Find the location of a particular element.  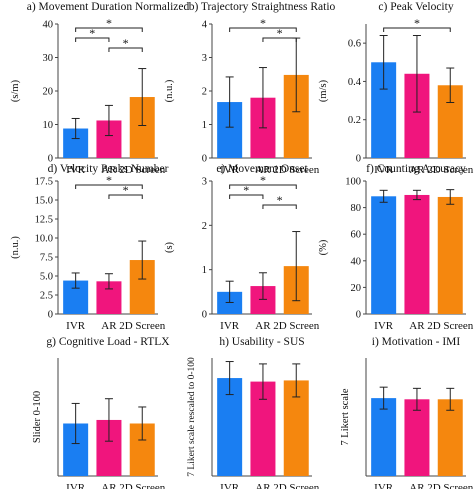

y-axis-label: 7 Likert scale rescaled to 0-100 is located at coordinates (192, 417).